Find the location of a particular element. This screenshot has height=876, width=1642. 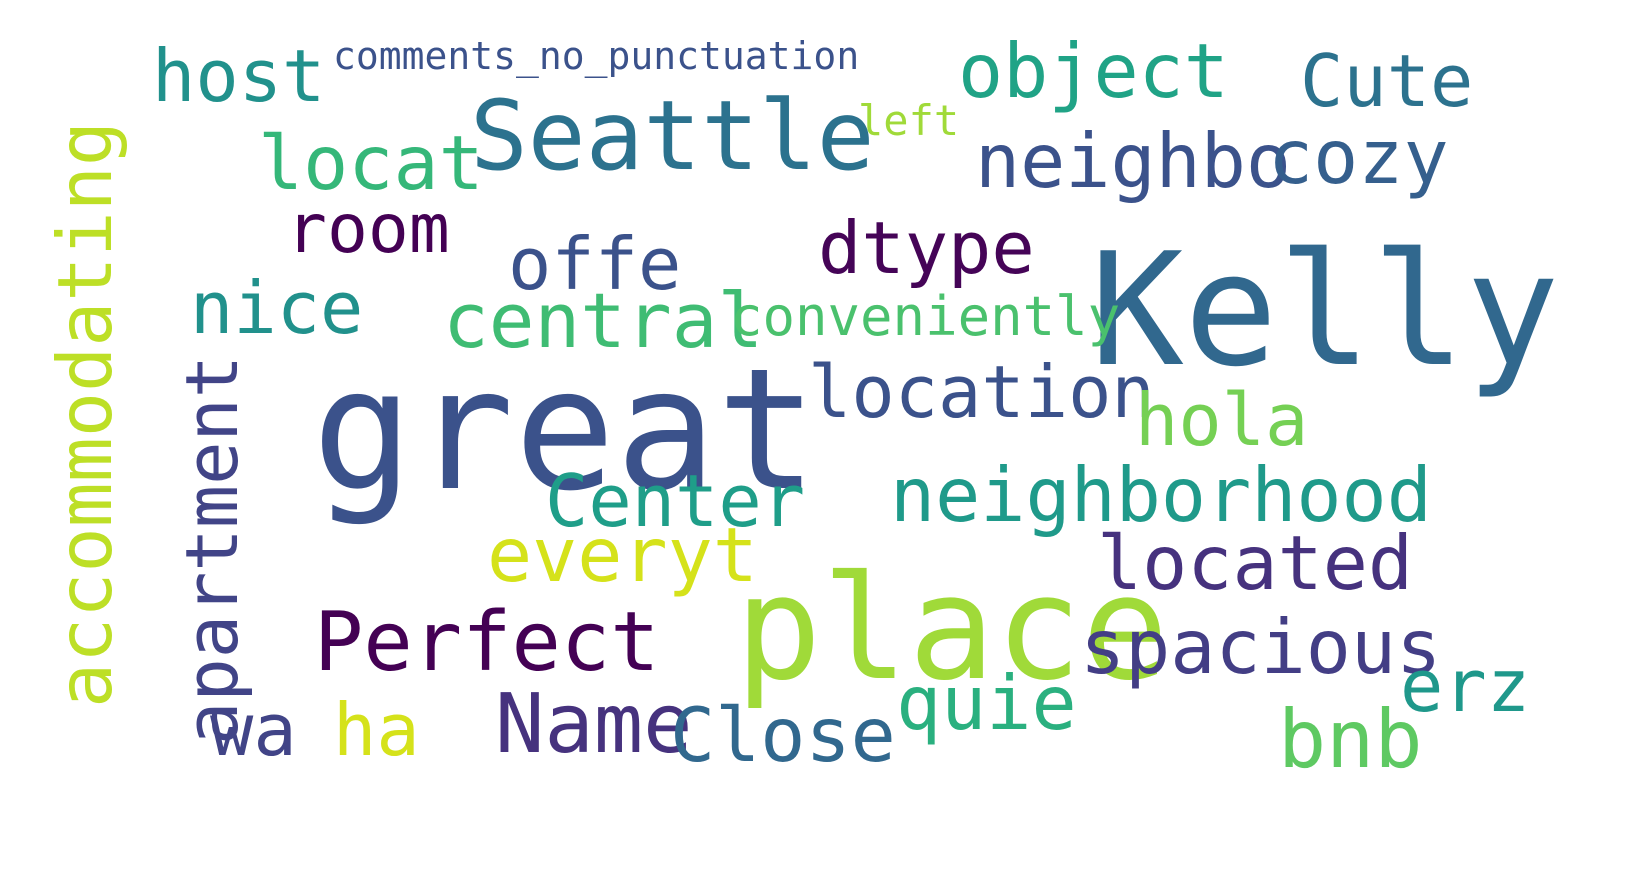

word-kelly: Kelly is located at coordinates (1325, 310).